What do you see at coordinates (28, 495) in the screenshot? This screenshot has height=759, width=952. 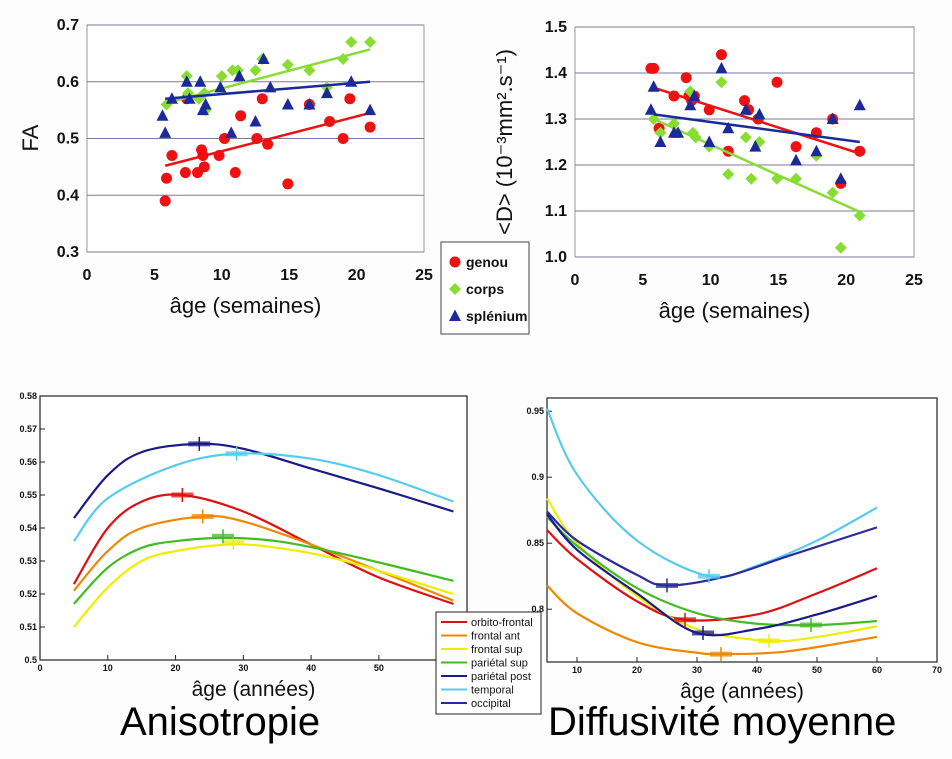 I see `fa_years-ytick-label: 0.55` at bounding box center [28, 495].